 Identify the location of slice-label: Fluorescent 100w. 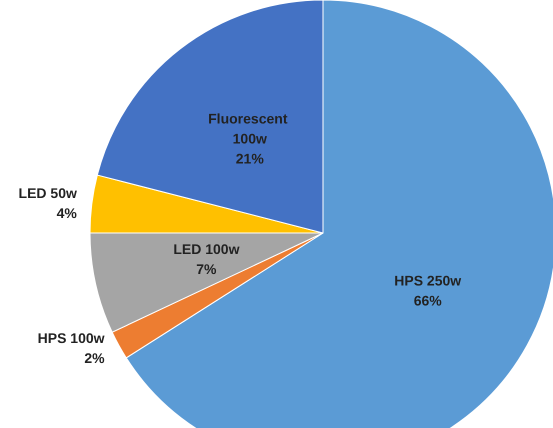
(250, 128).